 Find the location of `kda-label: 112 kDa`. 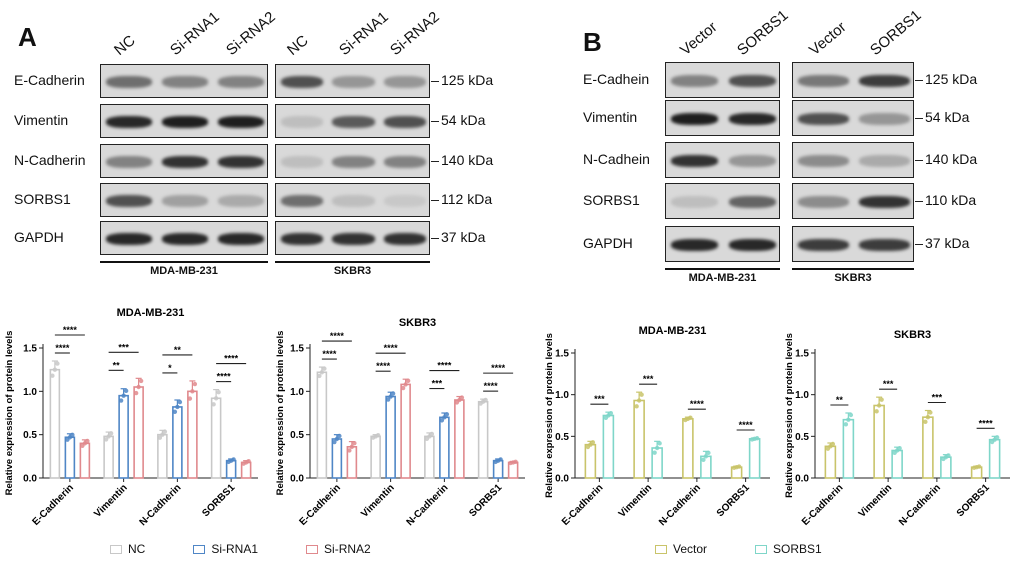

kda-label: 112 kDa is located at coordinates (467, 199).